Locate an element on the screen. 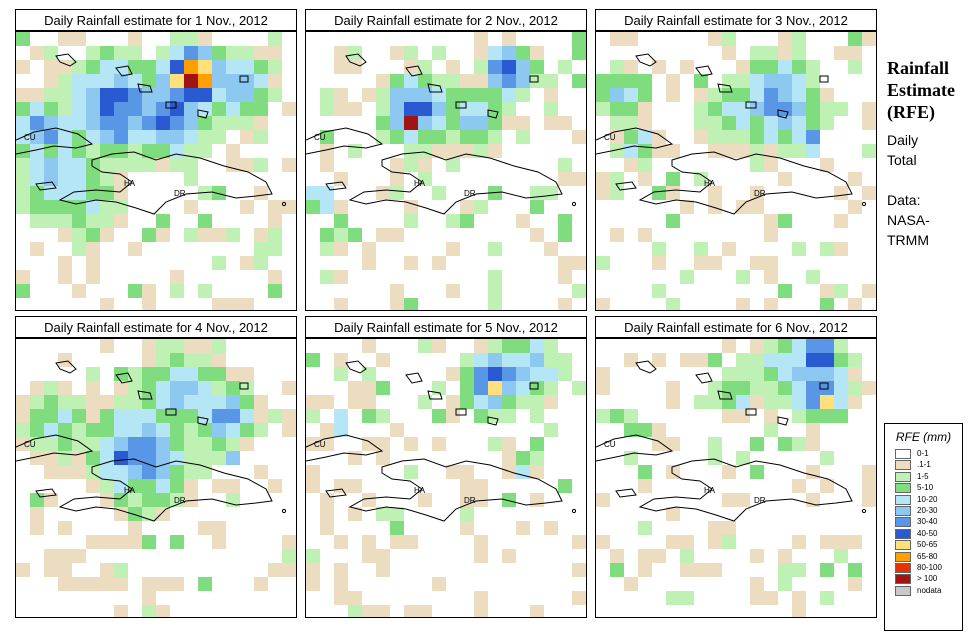 Image resolution: width=971 pixels, height=635 pixels. source-line: NASA- is located at coordinates (908, 220).